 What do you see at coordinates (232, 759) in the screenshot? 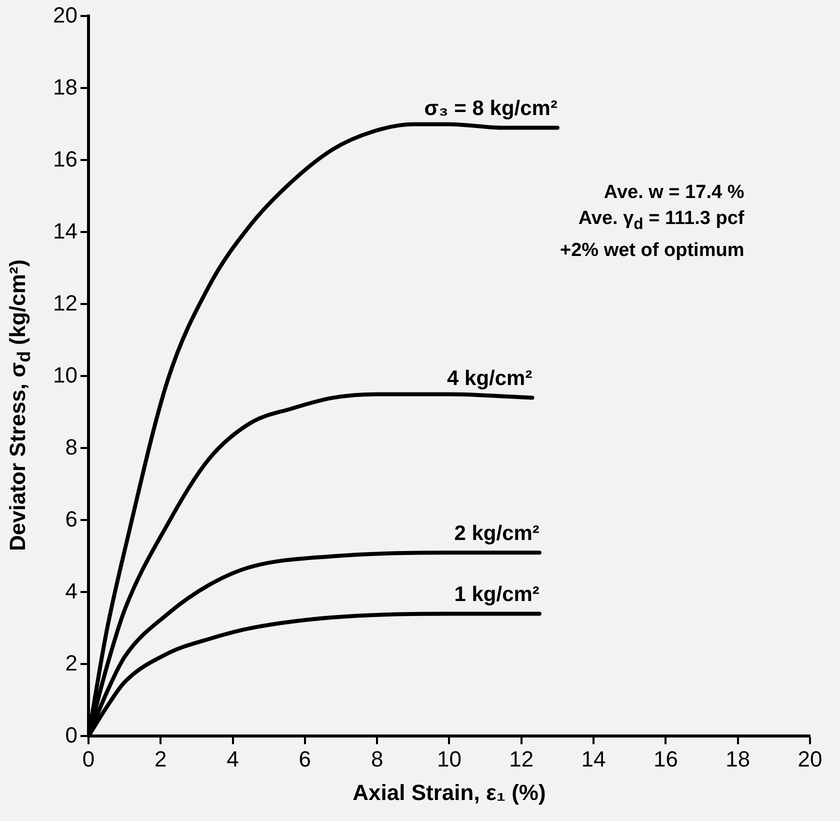
I see `x-tick-label: 4` at bounding box center [232, 759].